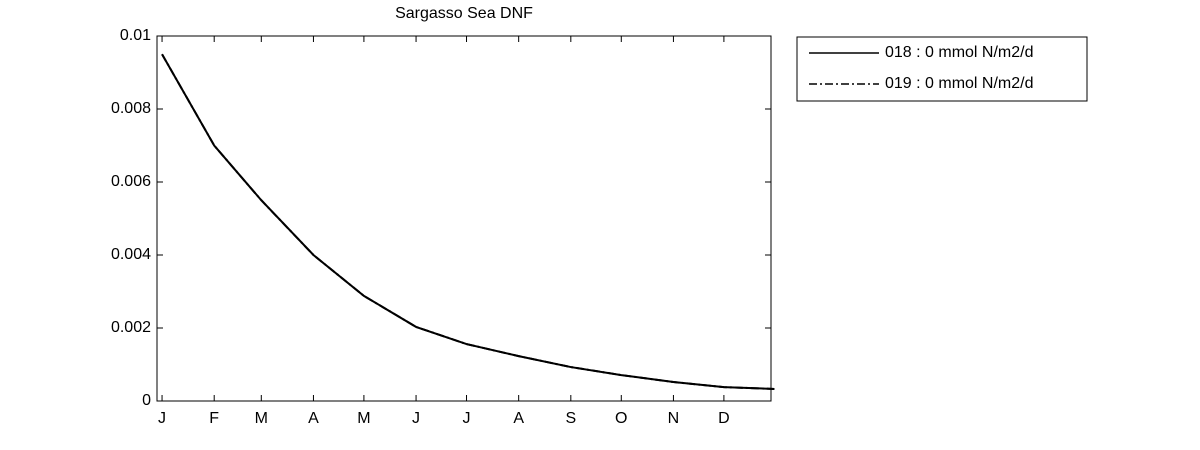  I want to click on x-tick-label: D, so click(724, 418).